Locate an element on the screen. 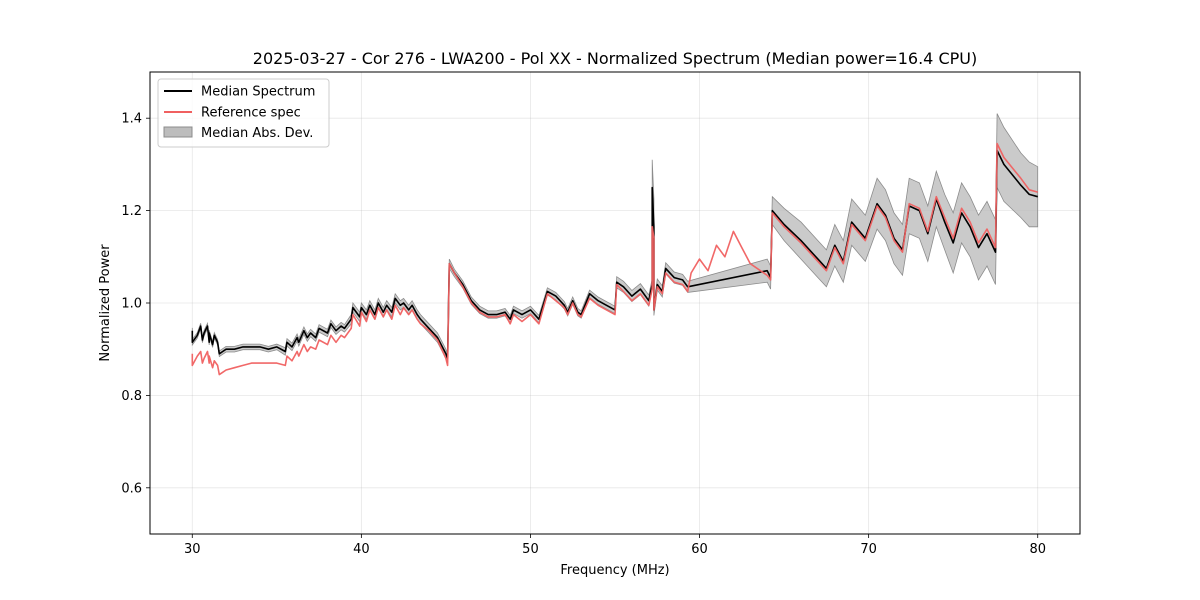 The image size is (1200, 600). x-axis-label: Frequency (MHz) is located at coordinates (614, 570).